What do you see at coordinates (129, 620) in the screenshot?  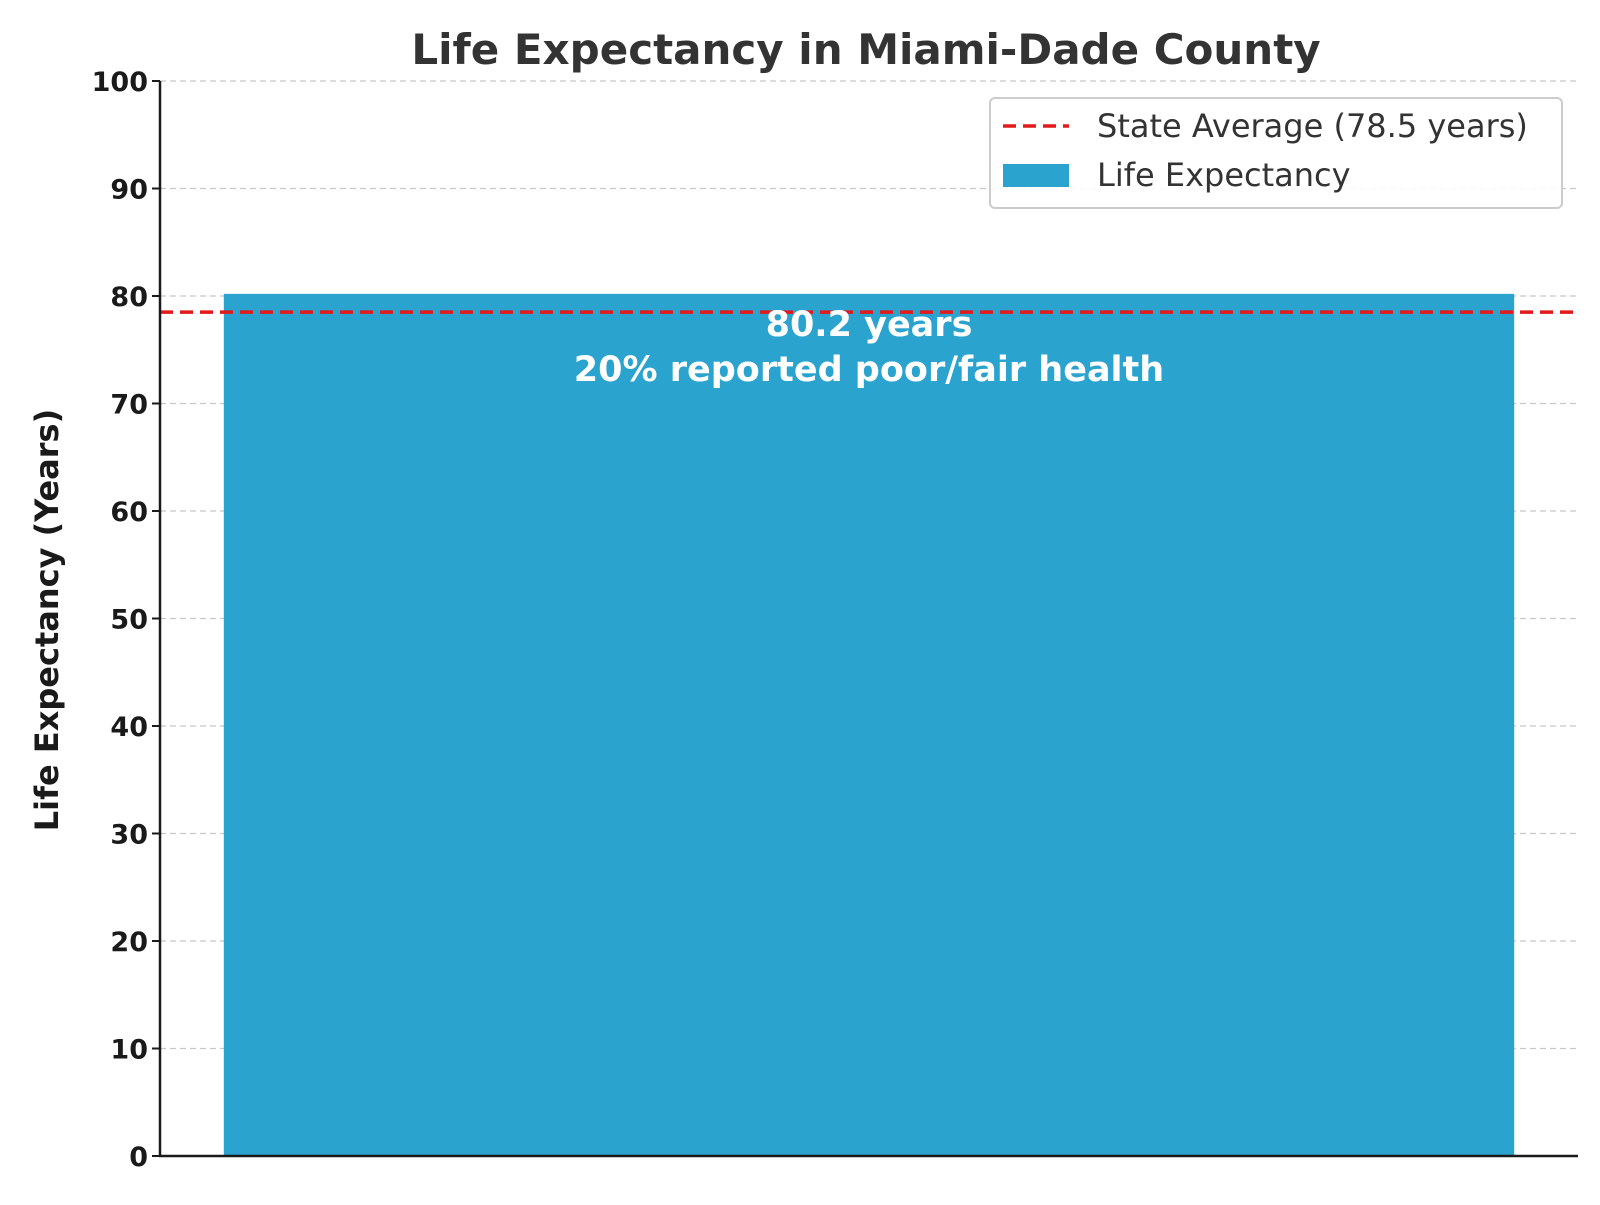 I see `y-tick-label-50: 50` at bounding box center [129, 620].